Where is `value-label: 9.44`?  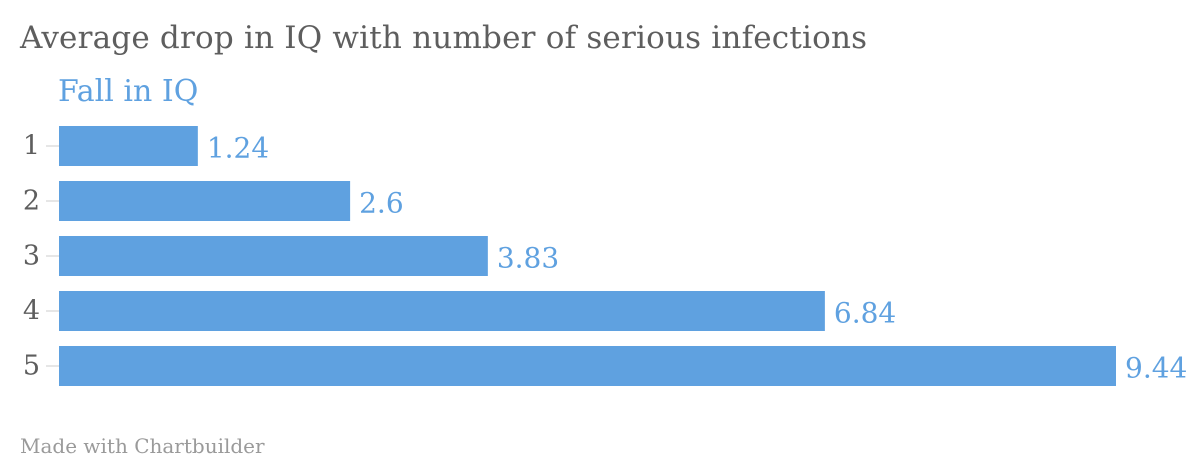
value-label: 9.44 is located at coordinates (1156, 368).